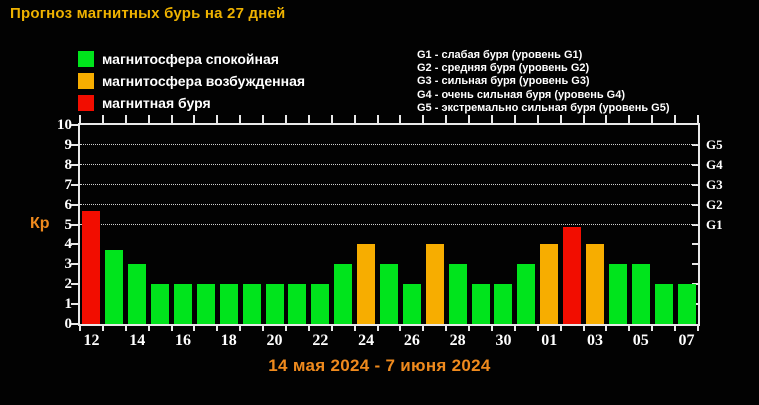  Describe the element at coordinates (68, 144) in the screenshot. I see `y-tick-label: 9` at that location.